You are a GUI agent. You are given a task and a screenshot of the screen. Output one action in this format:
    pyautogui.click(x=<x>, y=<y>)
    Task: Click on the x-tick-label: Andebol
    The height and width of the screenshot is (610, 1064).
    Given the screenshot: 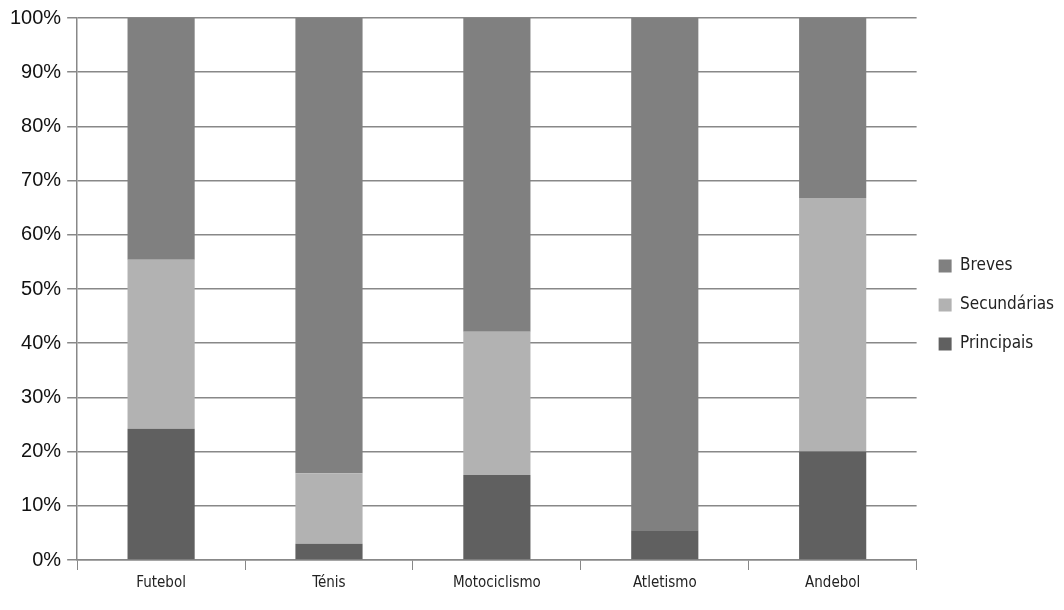 What is the action you would take?
    pyautogui.click(x=833, y=581)
    